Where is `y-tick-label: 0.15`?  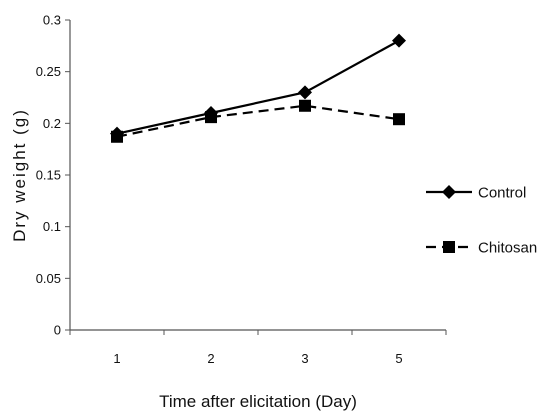
y-tick-label: 0.15 is located at coordinates (48, 175).